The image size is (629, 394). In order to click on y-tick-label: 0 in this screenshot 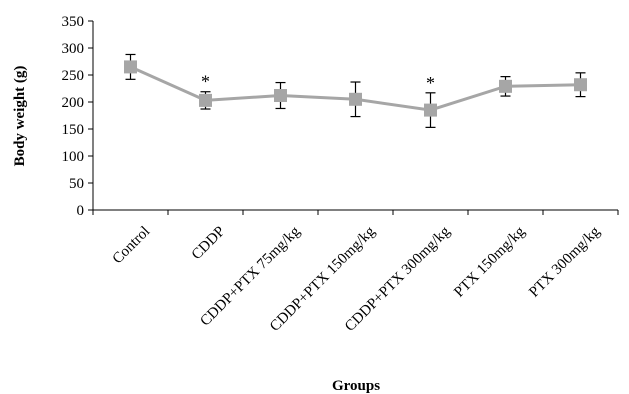, I will do `click(81, 211)`.